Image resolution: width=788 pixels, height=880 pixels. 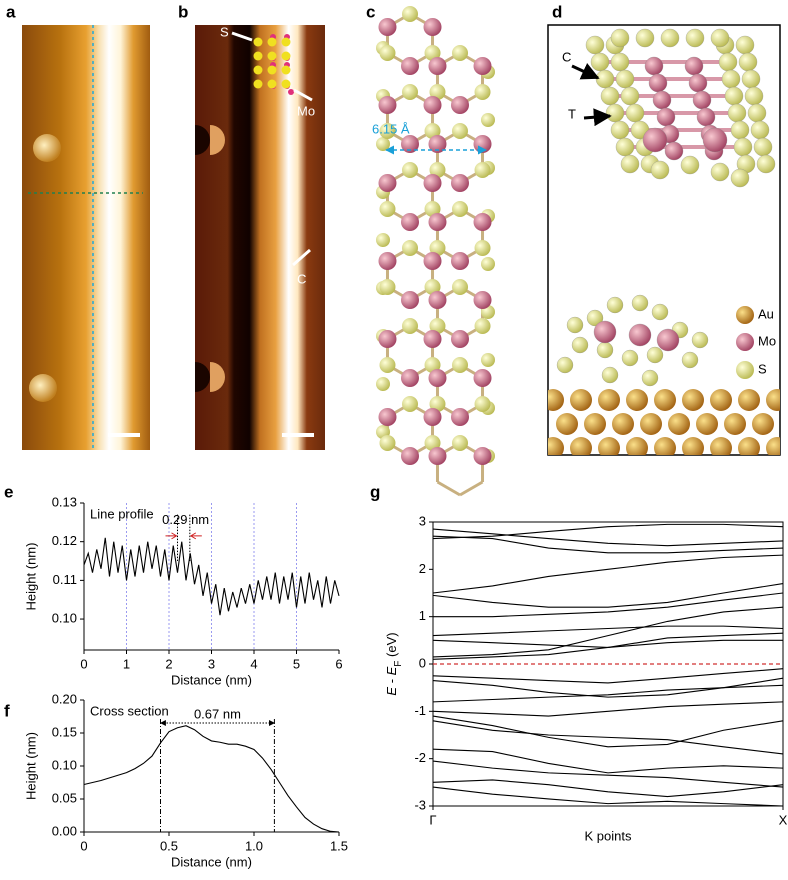 What do you see at coordinates (64, 617) in the screenshot?
I see `y-tick-label: 0.10` at bounding box center [64, 617].